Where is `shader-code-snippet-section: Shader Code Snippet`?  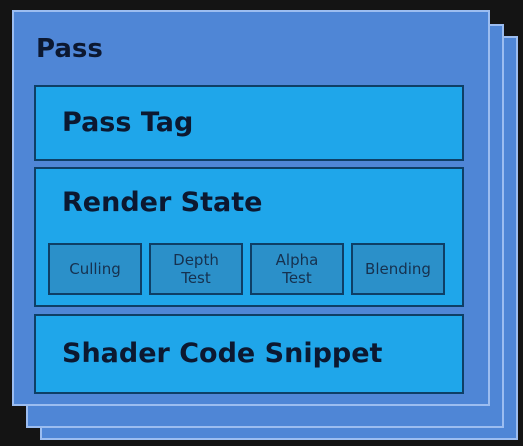 shader-code-snippet-section: Shader Code Snippet is located at coordinates (249, 354).